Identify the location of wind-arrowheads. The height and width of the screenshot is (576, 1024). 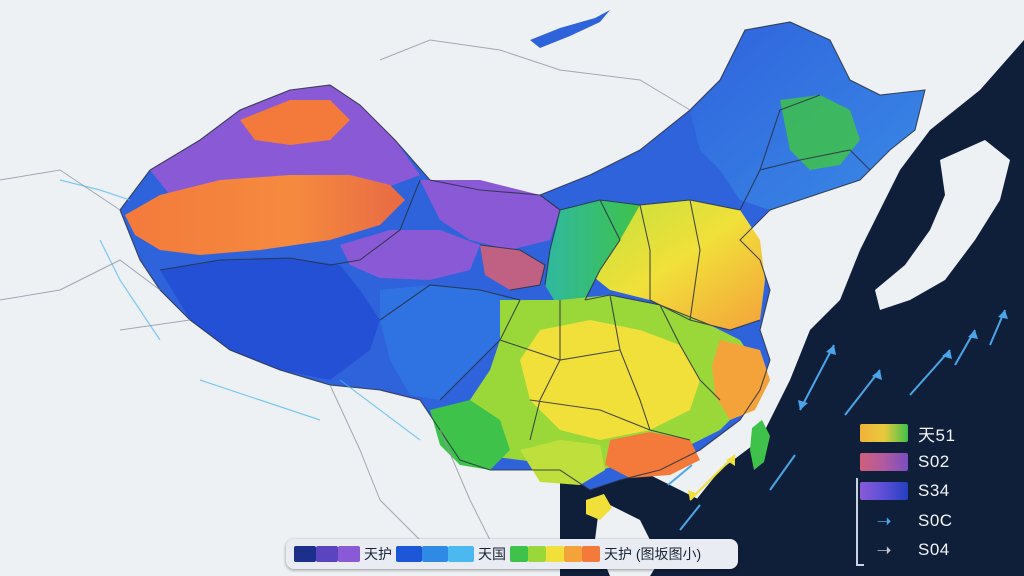
(848, 405).